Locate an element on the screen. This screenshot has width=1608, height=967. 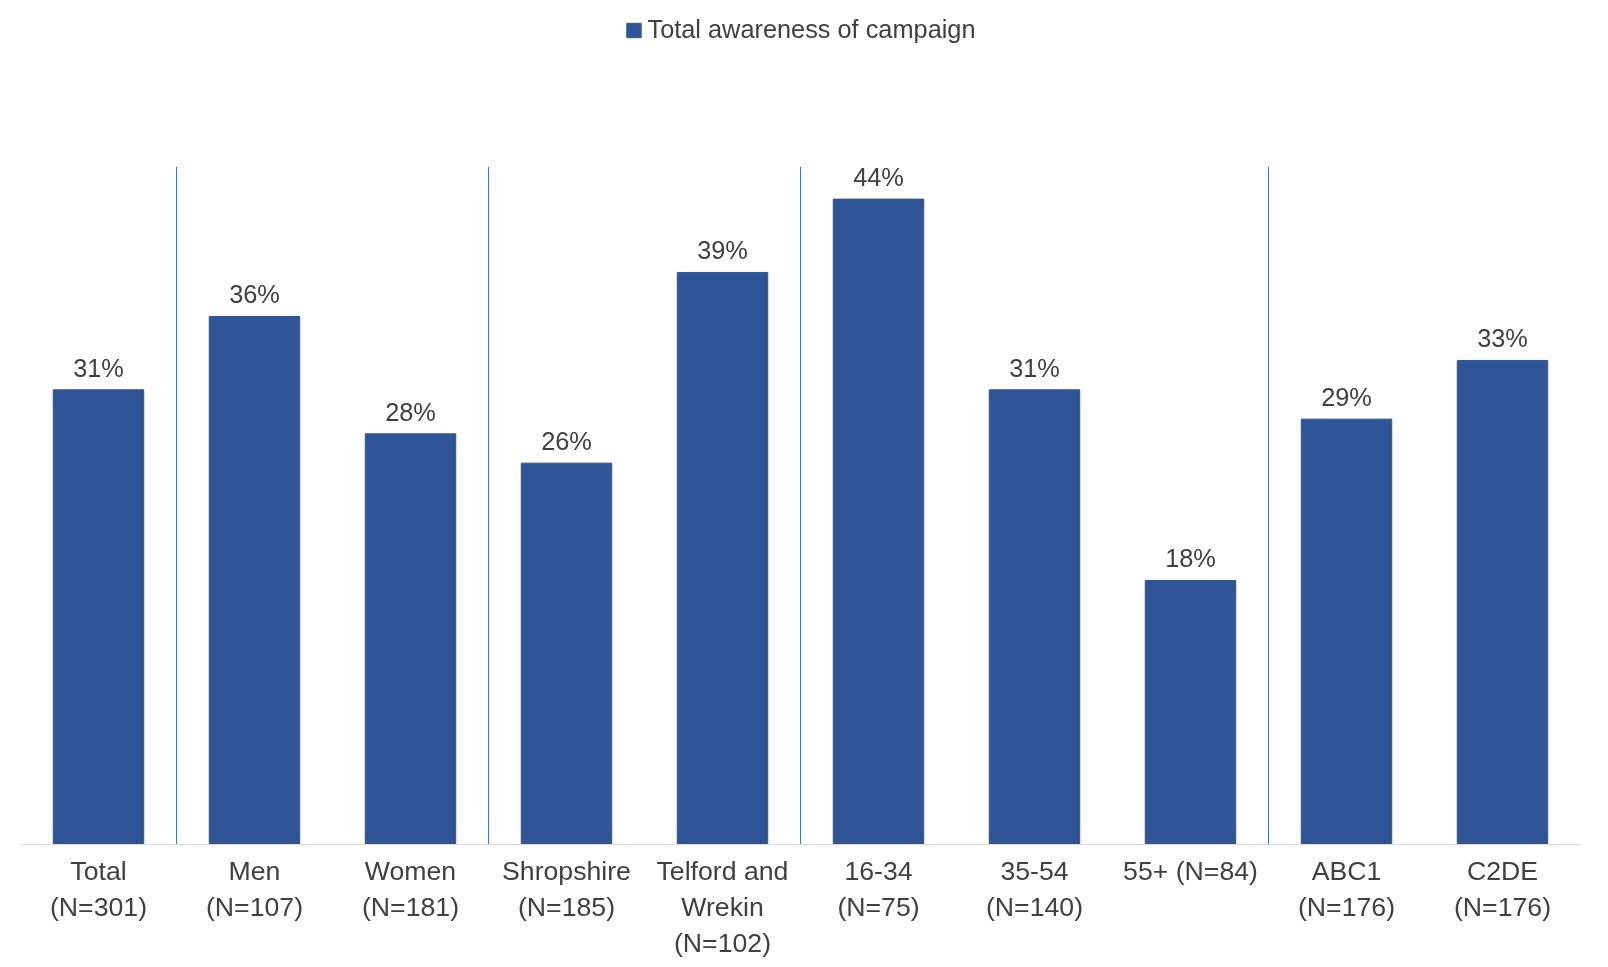
data-label: 26% is located at coordinates (566, 441).